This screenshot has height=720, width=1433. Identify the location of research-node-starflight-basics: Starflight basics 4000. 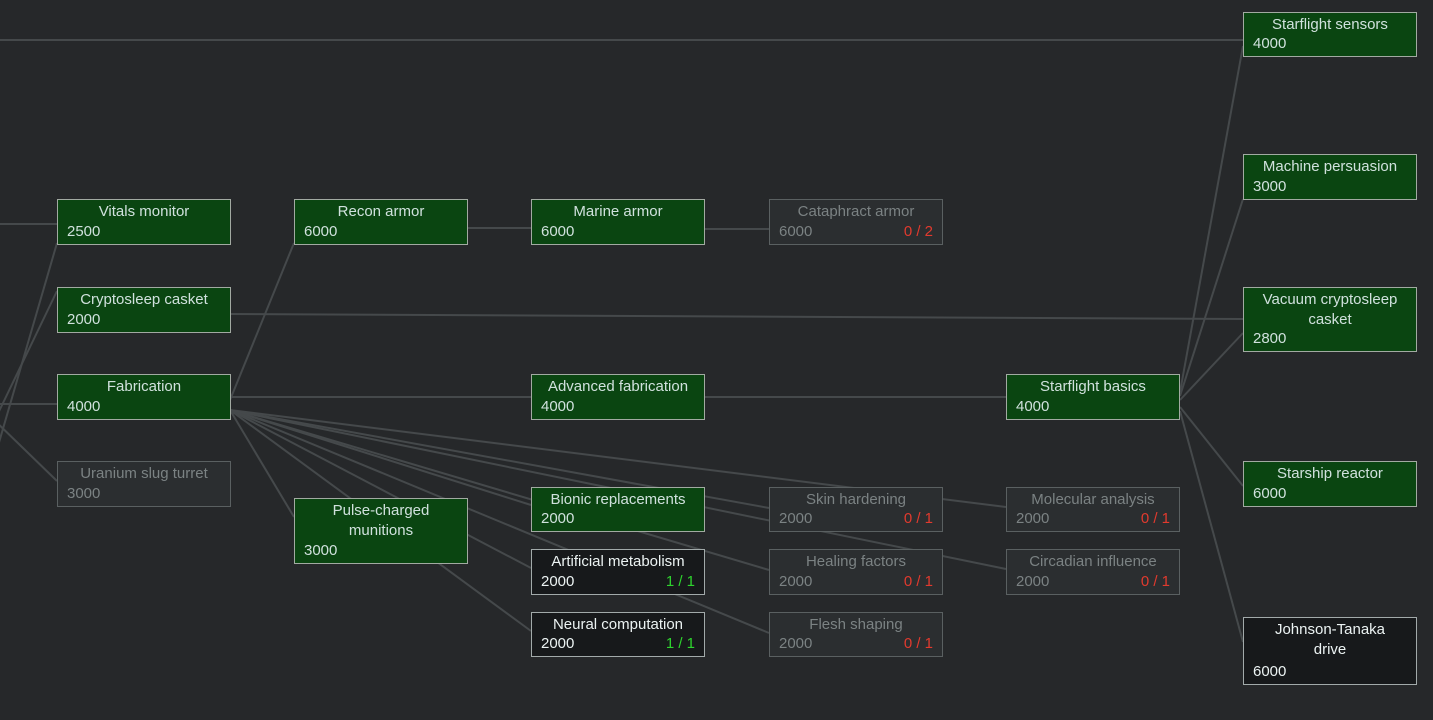
(1093, 397).